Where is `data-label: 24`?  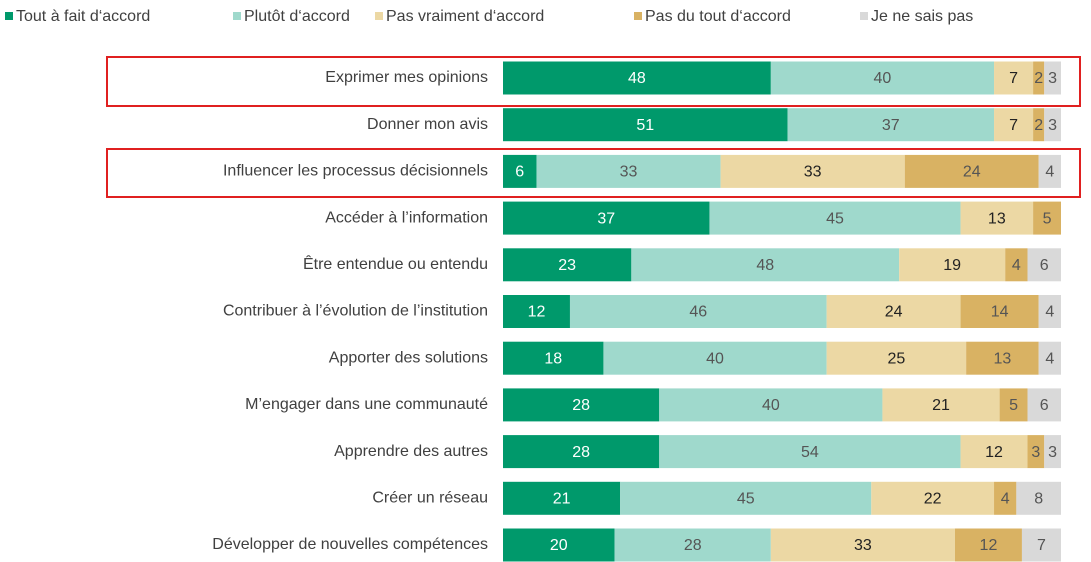 data-label: 24 is located at coordinates (972, 172).